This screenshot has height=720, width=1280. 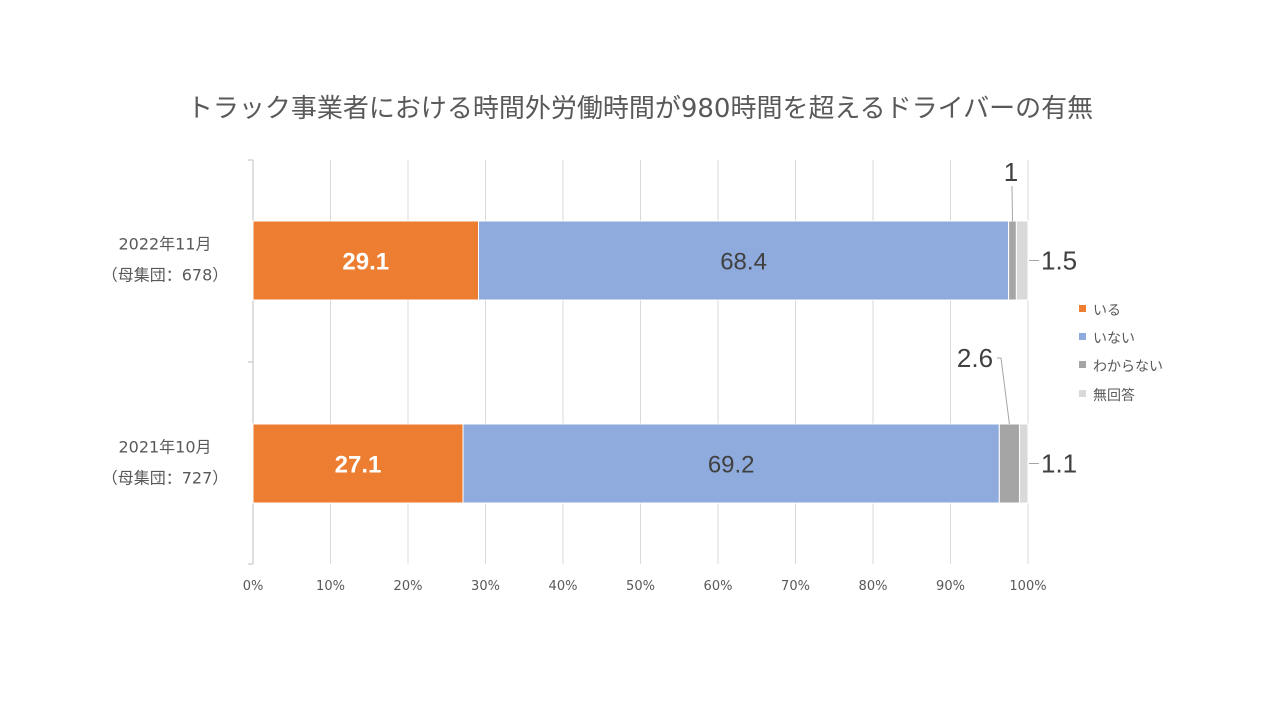 What do you see at coordinates (1082, 336) in the screenshot?
I see `legend-swatch-いない` at bounding box center [1082, 336].